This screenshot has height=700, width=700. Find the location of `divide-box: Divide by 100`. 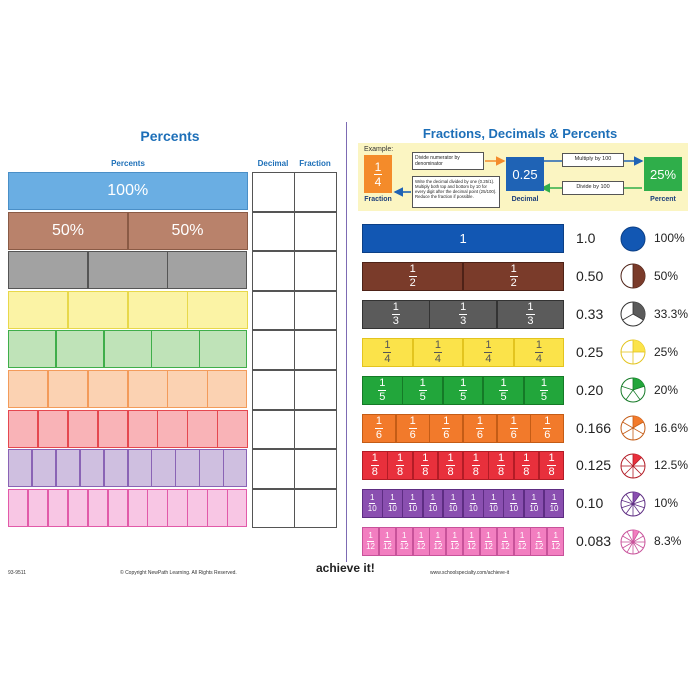

divide-box: Divide by 100 is located at coordinates (593, 188).